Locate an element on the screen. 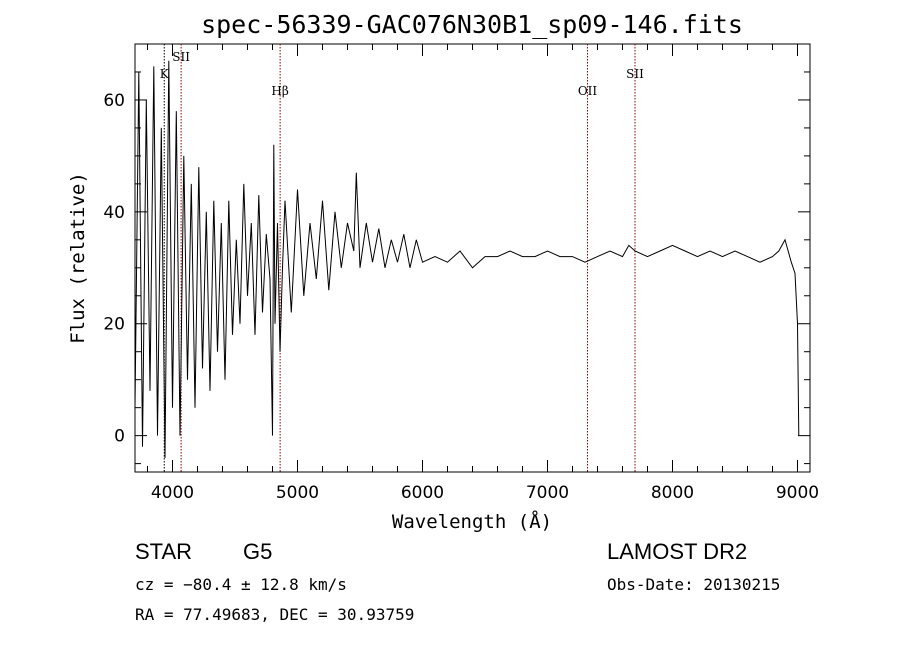 Image resolution: width=900 pixels, height=649 pixels. y-axis-label: Flux (relative) is located at coordinates (78, 258).